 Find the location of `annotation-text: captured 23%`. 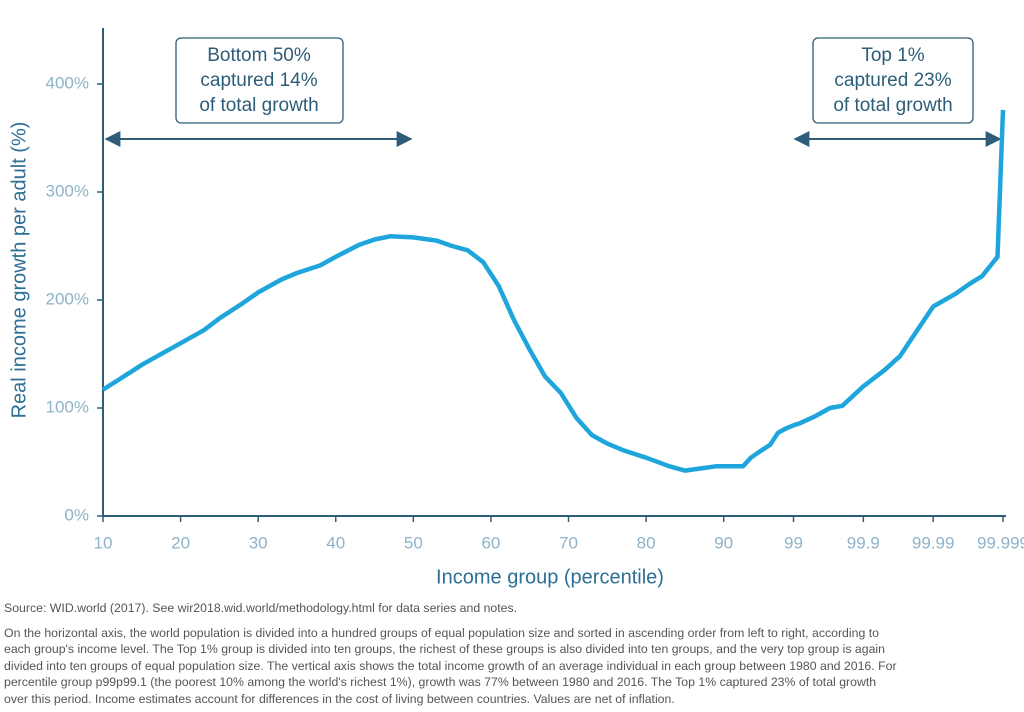

annotation-text: captured 23% is located at coordinates (892, 80).